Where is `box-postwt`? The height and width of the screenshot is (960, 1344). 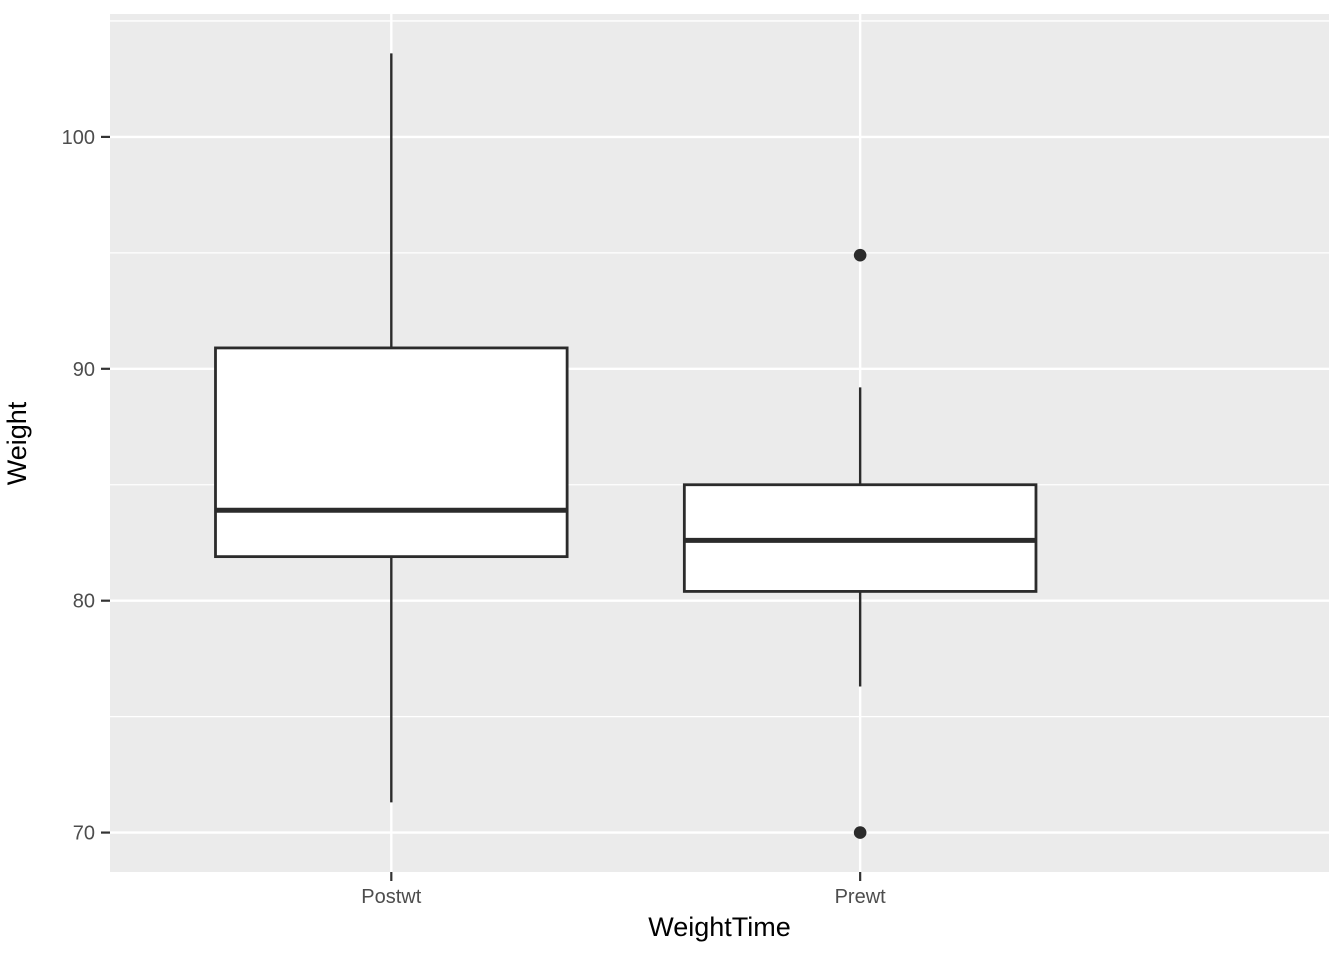 box-postwt is located at coordinates (391, 452).